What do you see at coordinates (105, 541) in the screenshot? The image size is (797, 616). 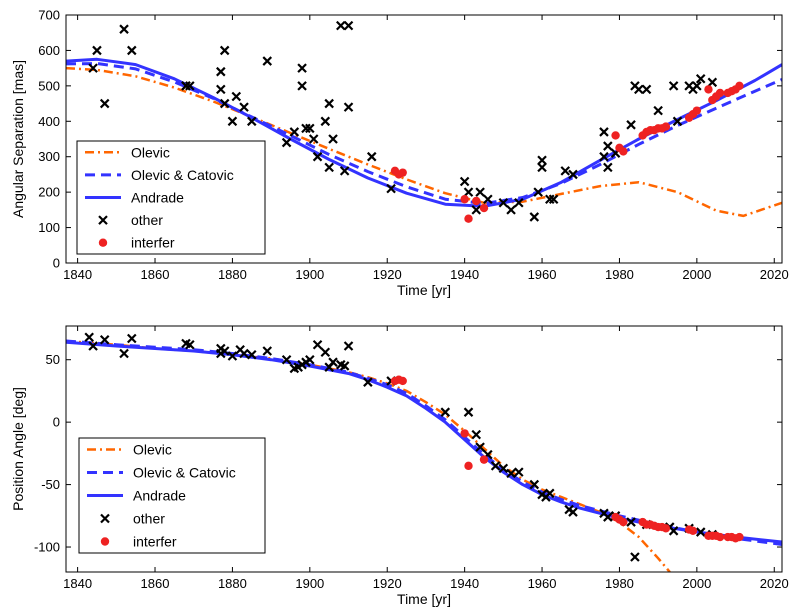 I see `legend-swatch-interfer` at bounding box center [105, 541].